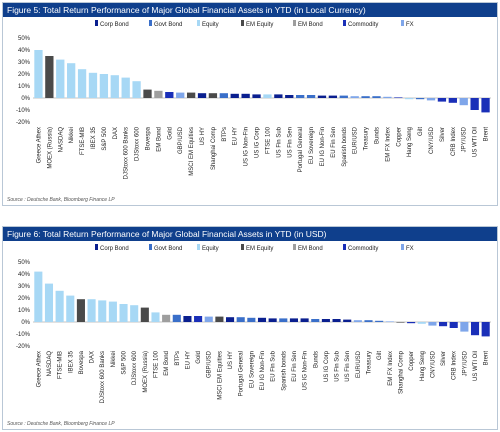  Describe the element at coordinates (259, 249) in the screenshot. I see `legend-label-em-equity: EM Equity` at that location.